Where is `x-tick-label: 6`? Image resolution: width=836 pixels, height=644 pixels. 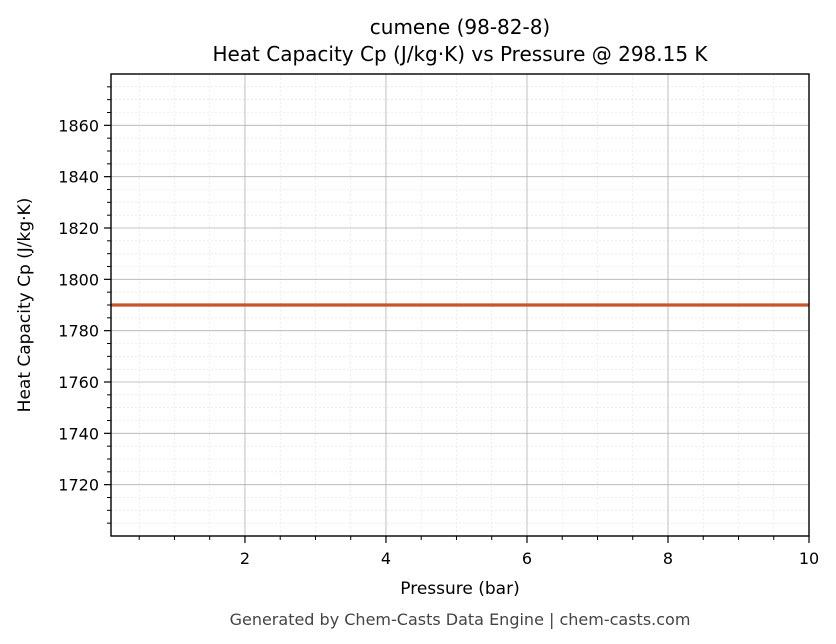 x-tick-label: 6 is located at coordinates (527, 558).